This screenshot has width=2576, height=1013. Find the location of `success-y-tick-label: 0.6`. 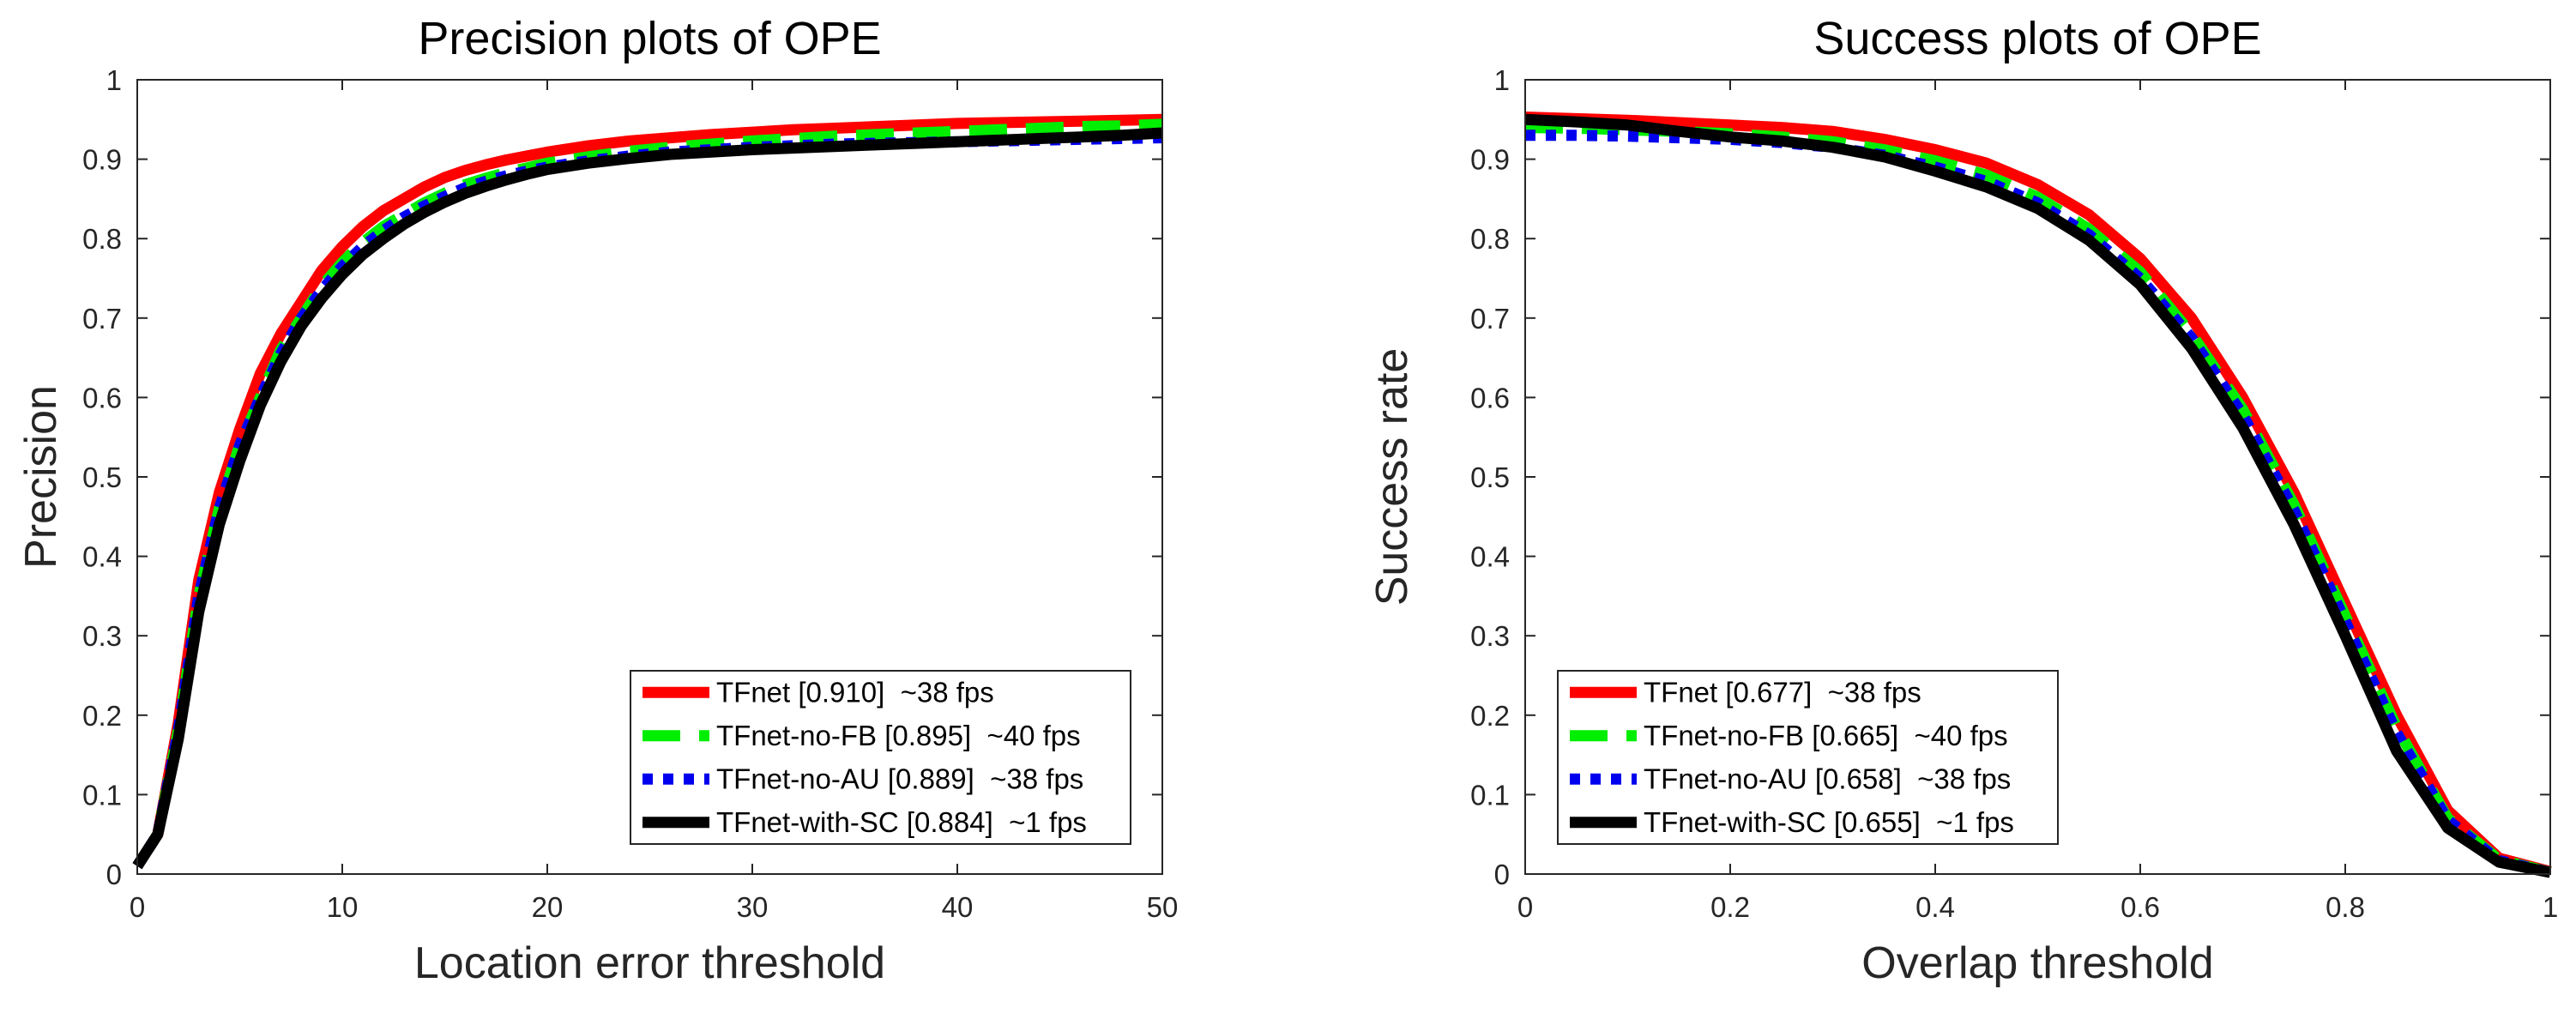

success-y-tick-label: 0.6 is located at coordinates (1490, 397).